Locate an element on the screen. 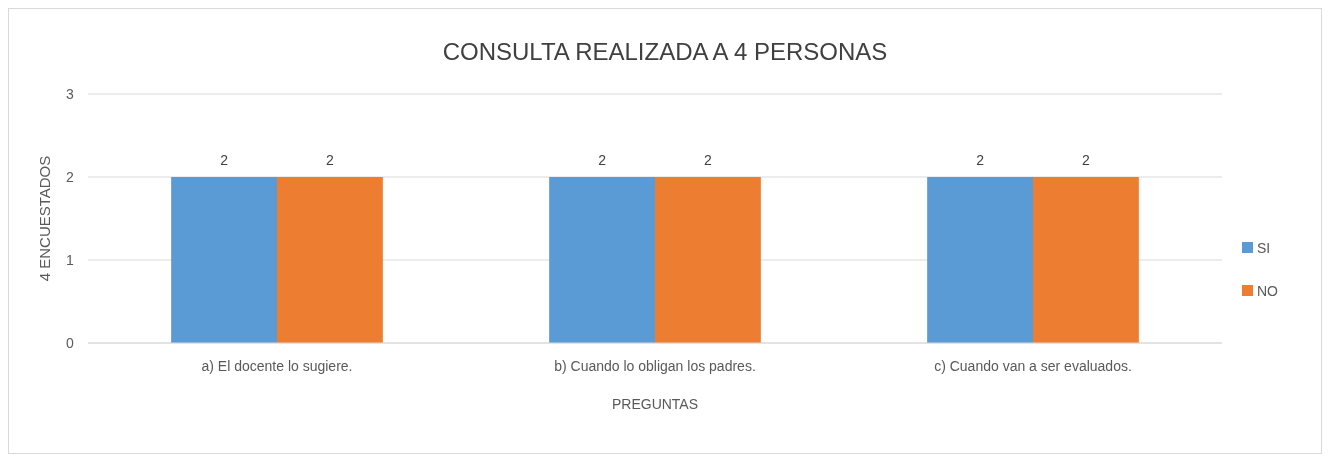 This screenshot has width=1330, height=462. y-tick-label: 3 is located at coordinates (70, 94).